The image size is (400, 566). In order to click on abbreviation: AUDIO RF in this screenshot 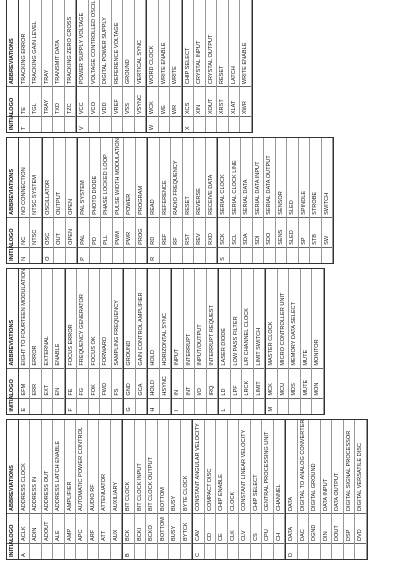, I will do `click(92, 497)`.